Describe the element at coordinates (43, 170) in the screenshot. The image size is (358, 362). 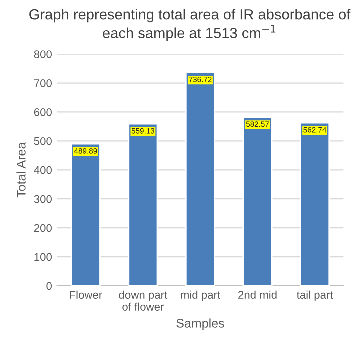
I see `y-tick-label: 400` at that location.